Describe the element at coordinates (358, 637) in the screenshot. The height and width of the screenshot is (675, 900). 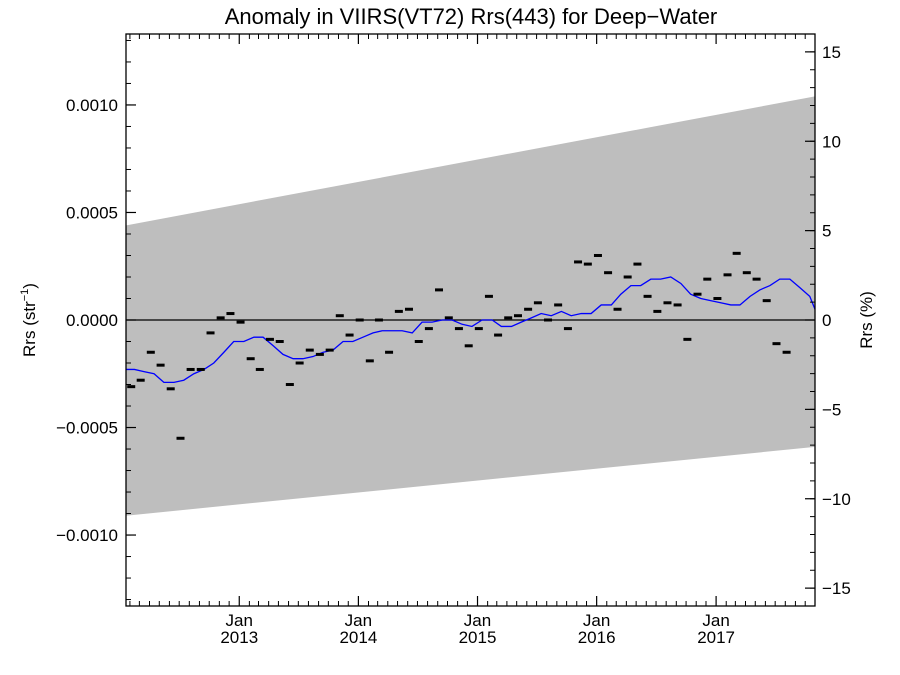
I see `x-tick-year-label: 2014` at that location.